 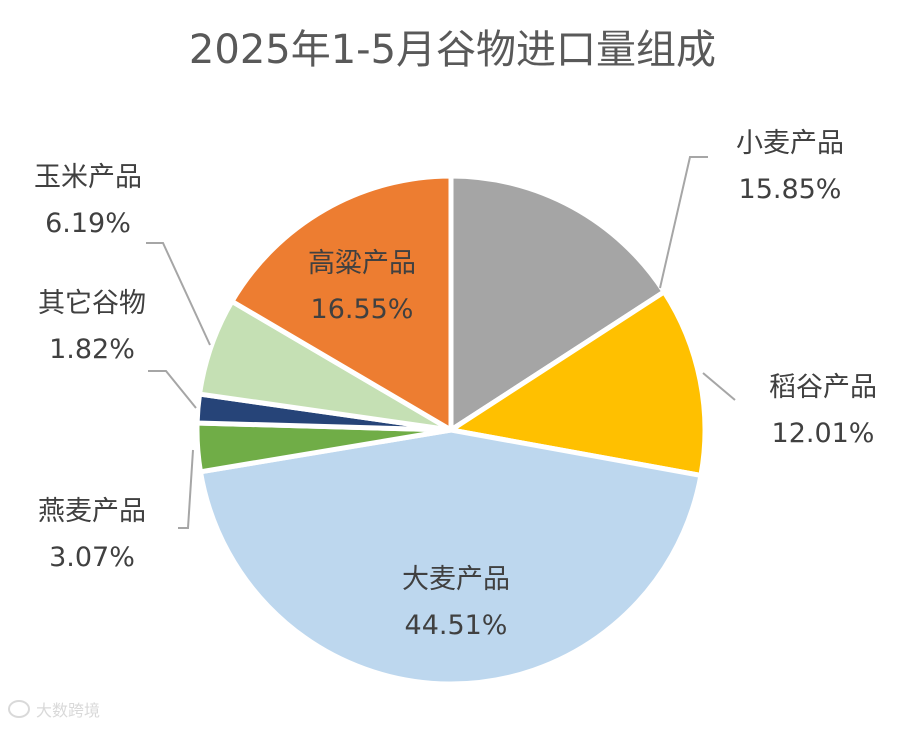 What do you see at coordinates (823, 433) in the screenshot?
I see `slice-percent: 12.01%` at bounding box center [823, 433].